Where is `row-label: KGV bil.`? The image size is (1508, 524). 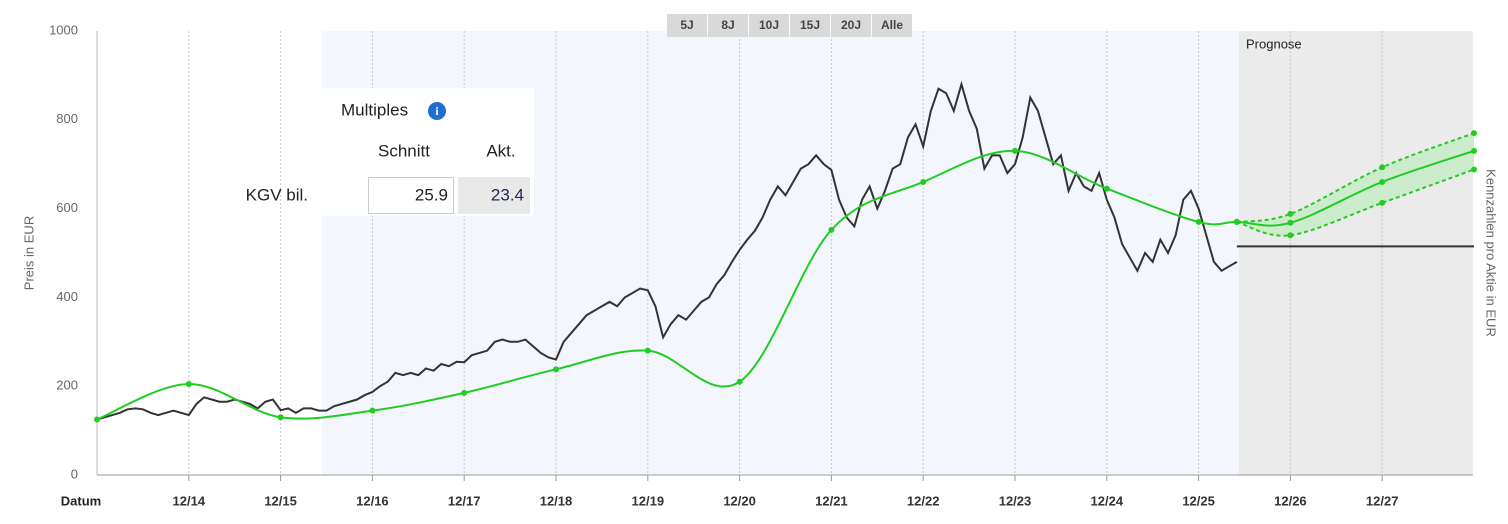
row-label: KGV bil. is located at coordinates (277, 194).